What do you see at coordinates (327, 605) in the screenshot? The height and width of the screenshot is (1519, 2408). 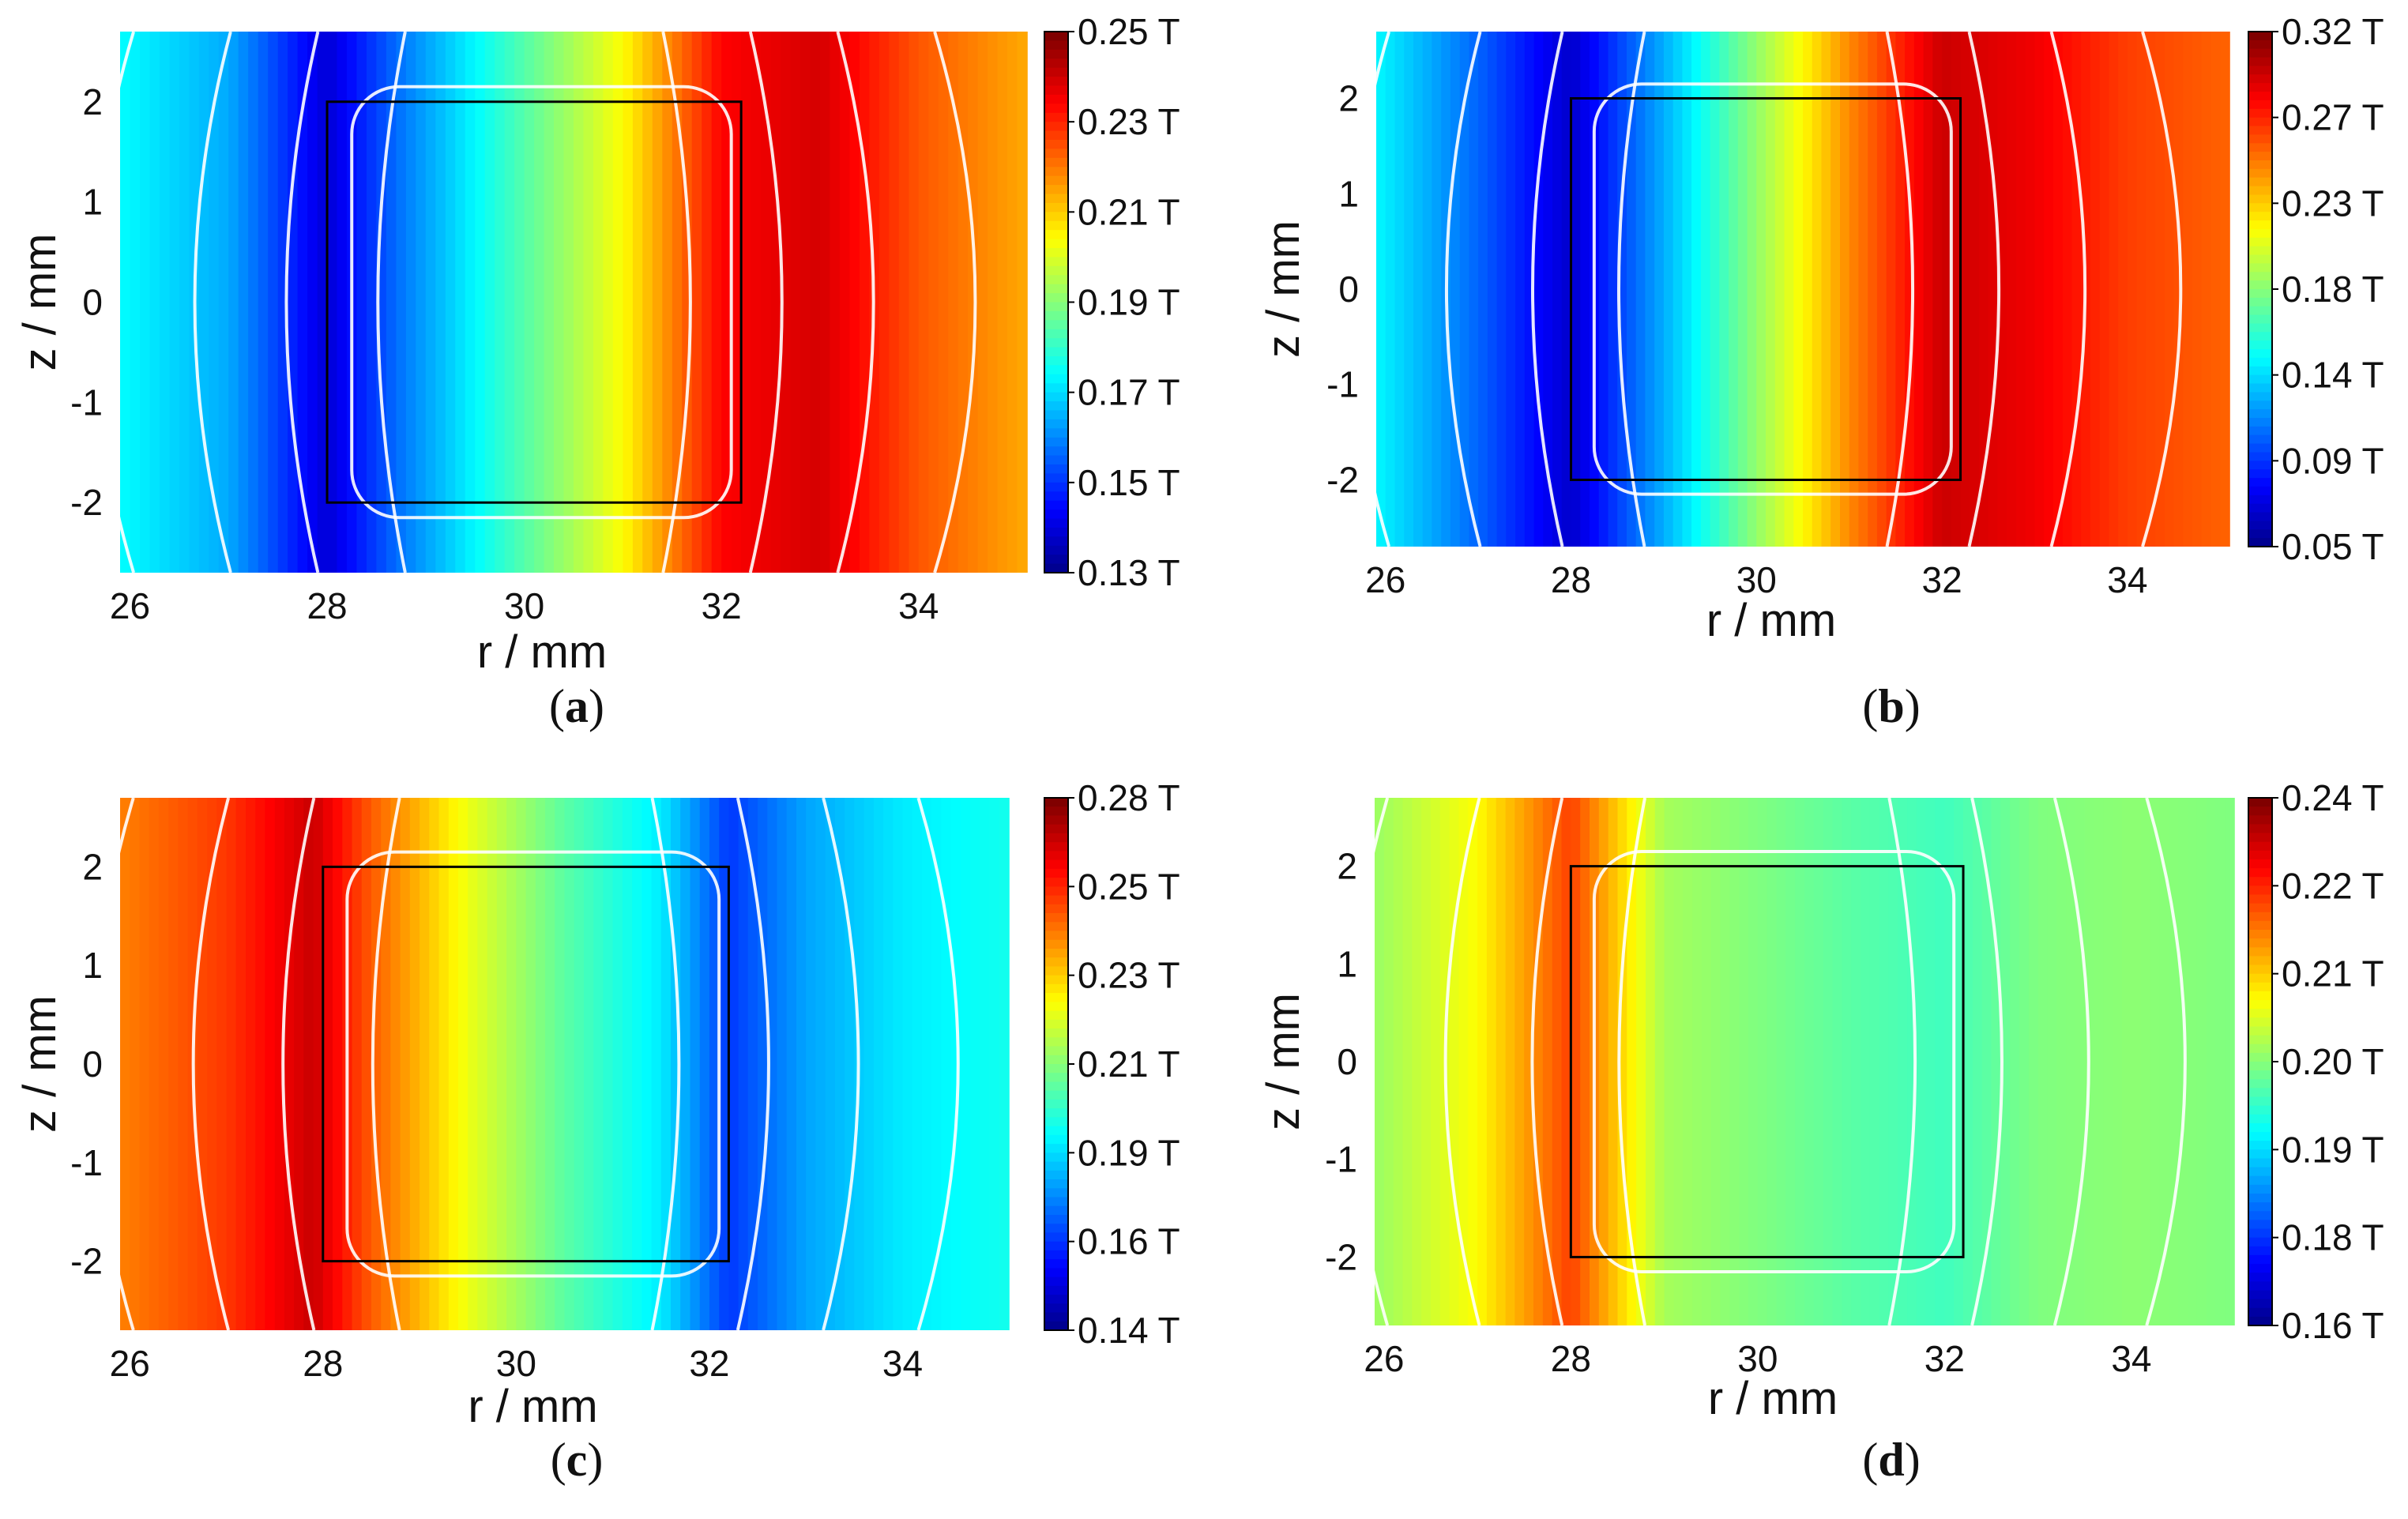 I see `x-tick-a-28: 28` at bounding box center [327, 605].